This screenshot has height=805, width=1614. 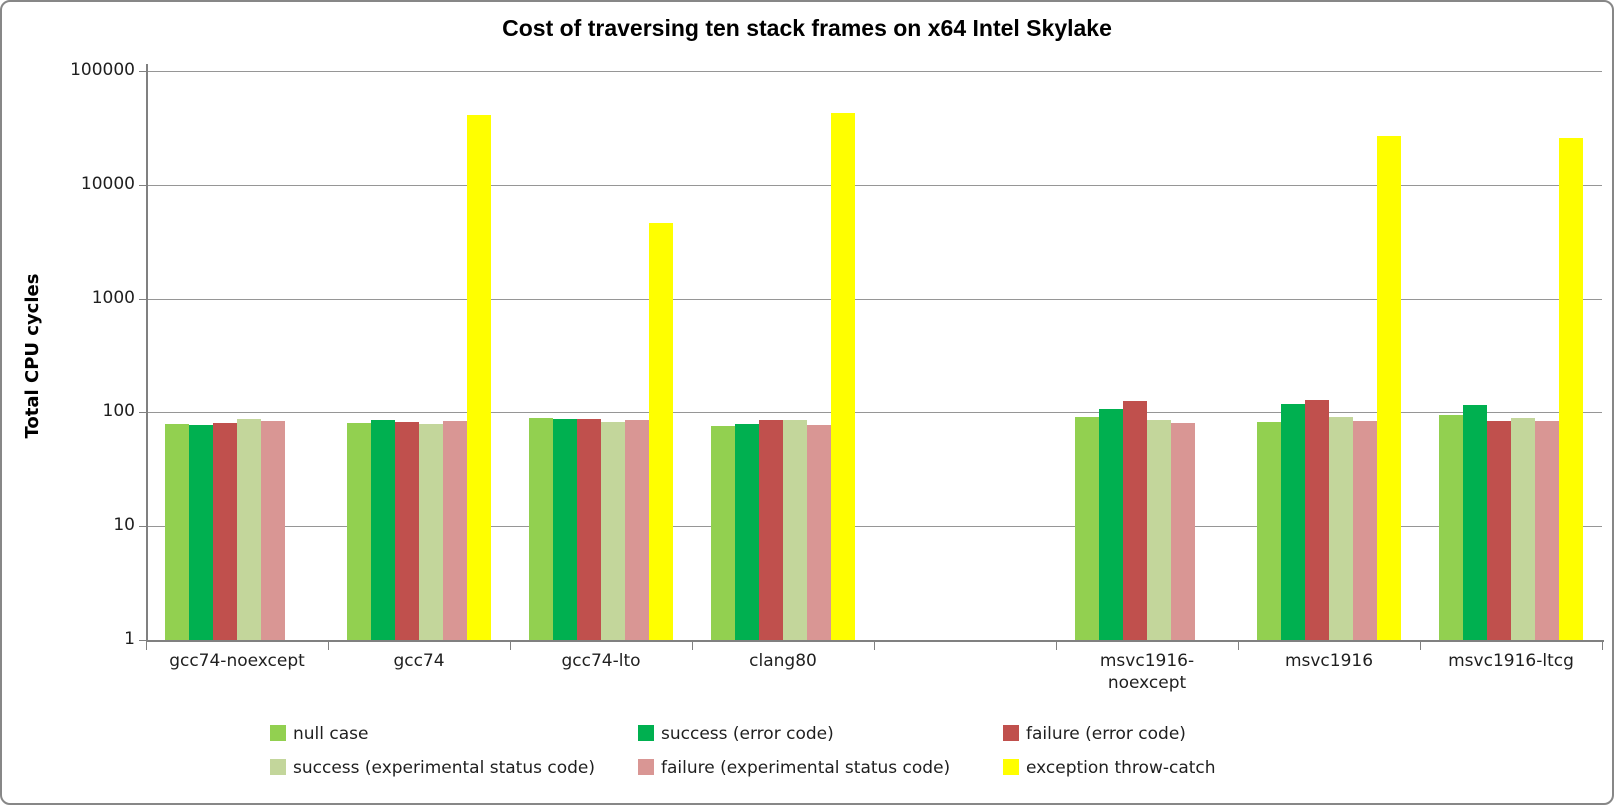 I want to click on bar-success-error-code-gcc74-noexcept, so click(x=201, y=532).